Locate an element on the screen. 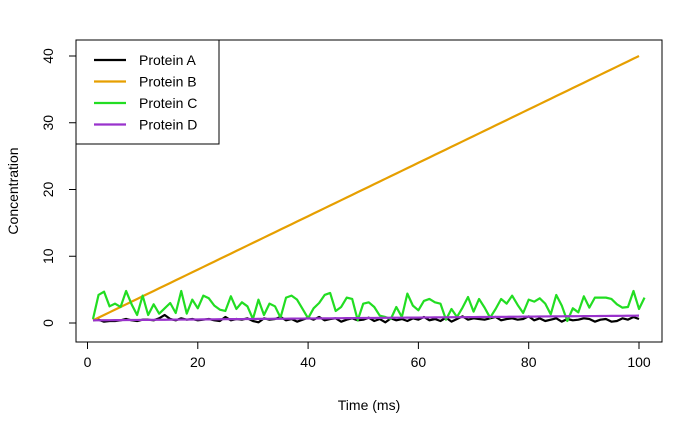  y-tick-label: 30 is located at coordinates (48, 123).